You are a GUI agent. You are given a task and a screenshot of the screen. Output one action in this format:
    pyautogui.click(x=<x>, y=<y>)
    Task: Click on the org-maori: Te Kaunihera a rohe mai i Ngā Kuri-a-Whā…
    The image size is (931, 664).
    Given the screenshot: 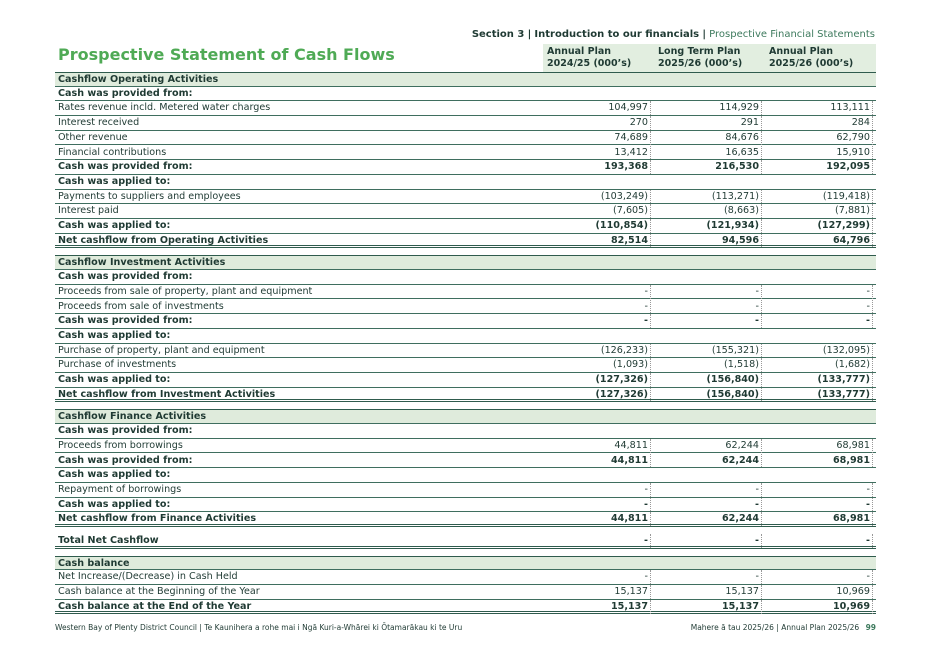 What is the action you would take?
    pyautogui.click(x=333, y=627)
    